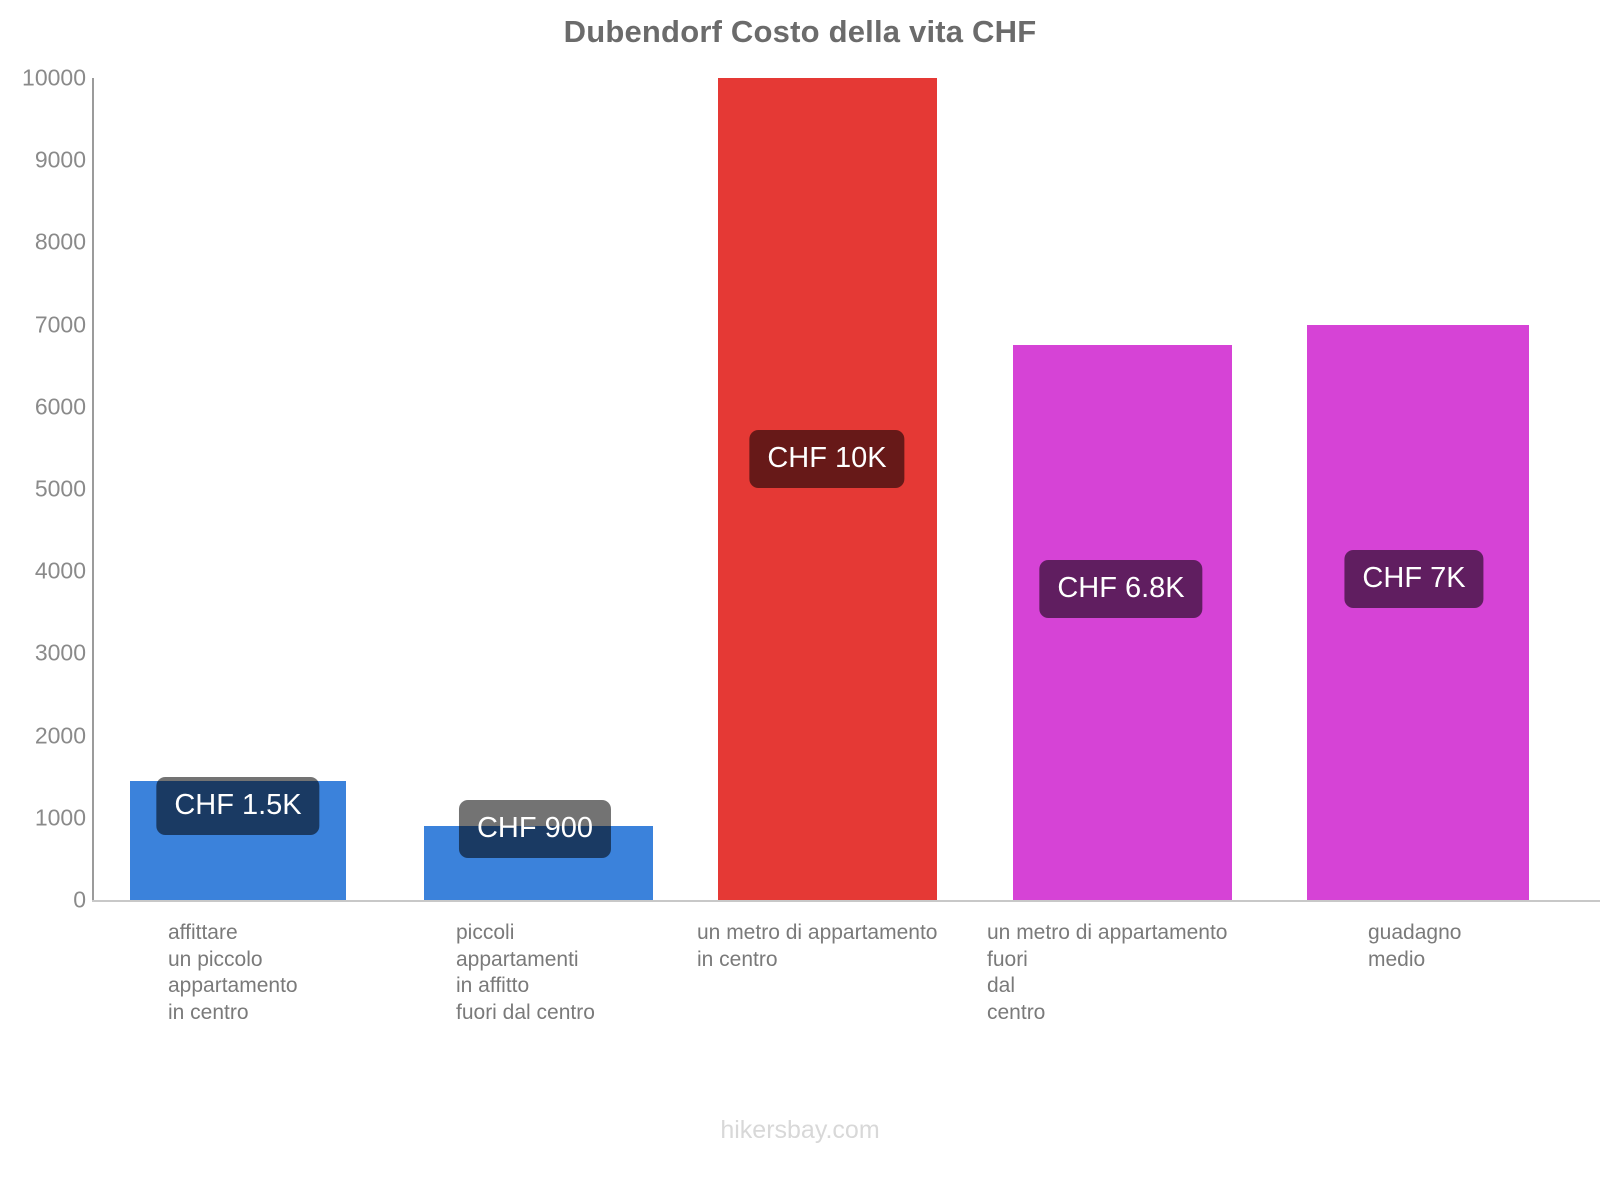  Describe the element at coordinates (60, 570) in the screenshot. I see `y-tick-label: 4000` at that location.